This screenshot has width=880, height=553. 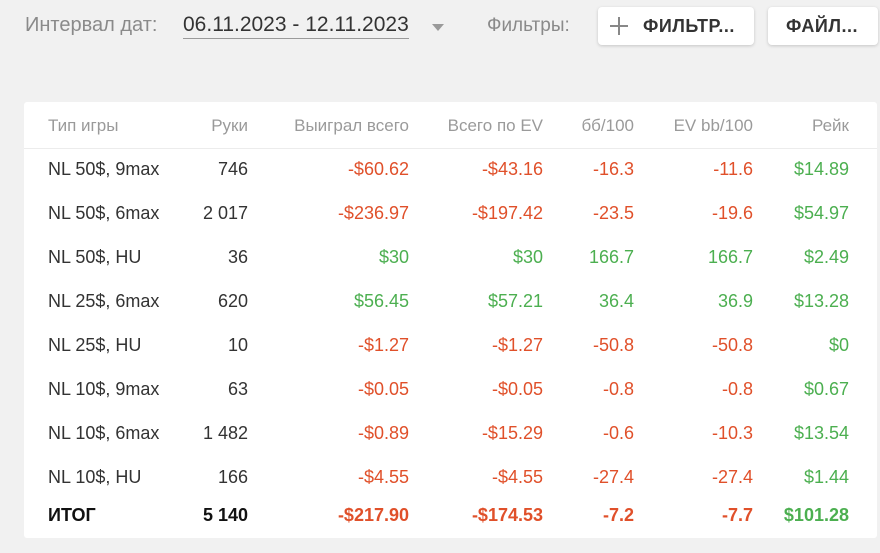 What do you see at coordinates (616, 301) in the screenshot?
I see `cell-bb100: 36.4` at bounding box center [616, 301].